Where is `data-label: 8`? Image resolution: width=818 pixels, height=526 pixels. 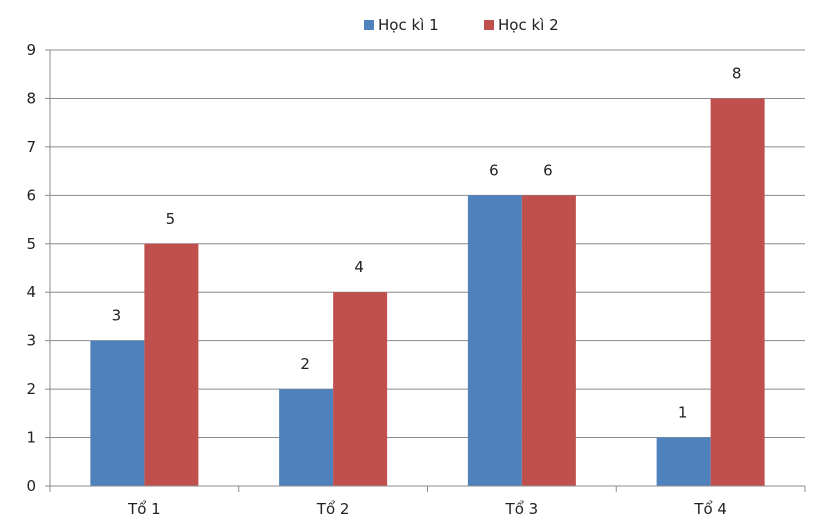 data-label: 8 is located at coordinates (737, 73).